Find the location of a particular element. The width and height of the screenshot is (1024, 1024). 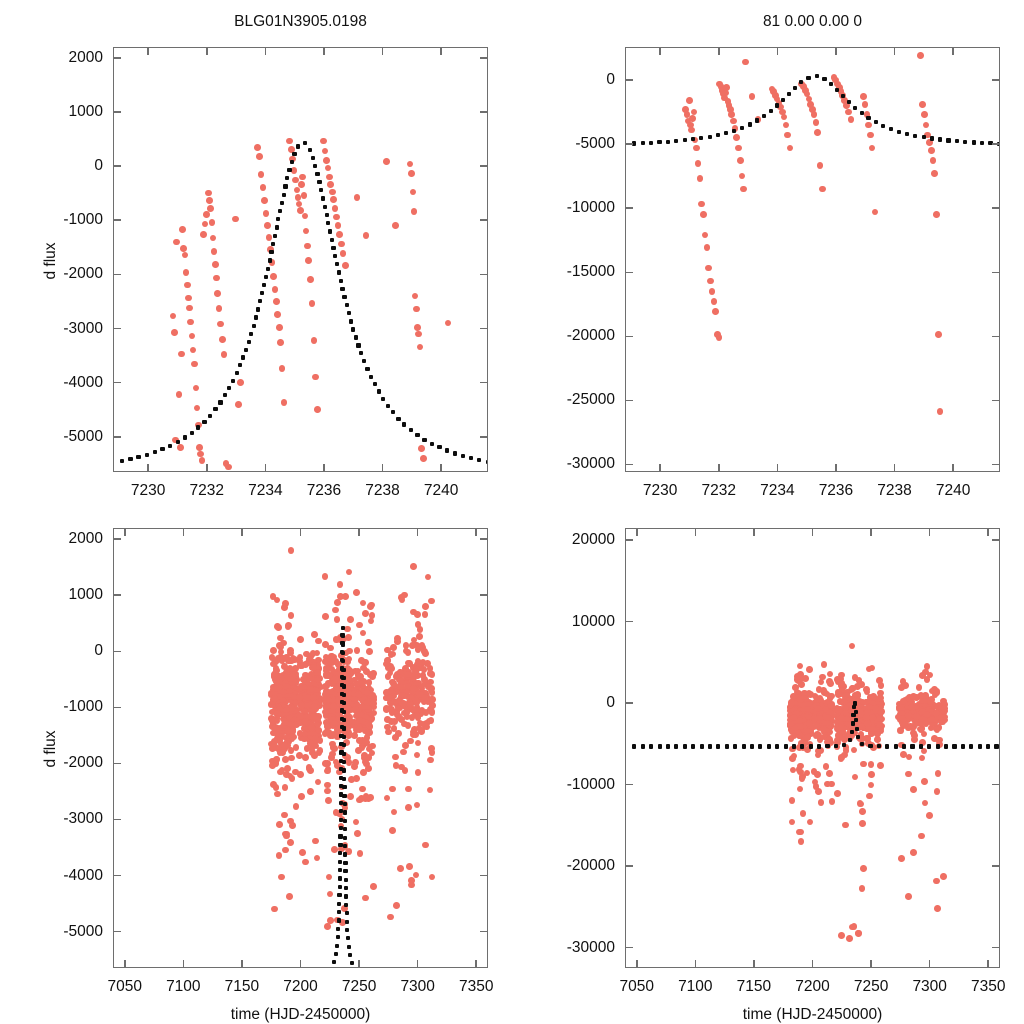

y-tick-label: -1000 is located at coordinates (83, 220).